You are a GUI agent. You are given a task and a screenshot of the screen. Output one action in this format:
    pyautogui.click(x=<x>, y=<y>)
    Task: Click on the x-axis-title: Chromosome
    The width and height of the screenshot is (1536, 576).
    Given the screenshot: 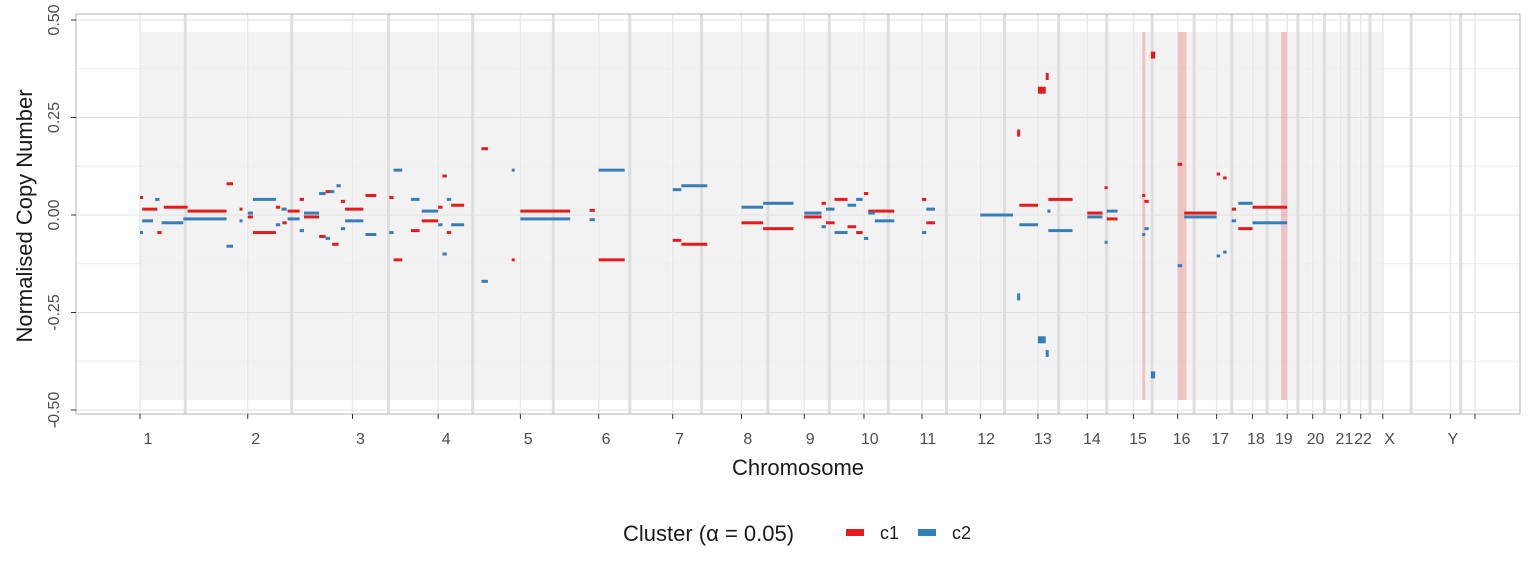 What is the action you would take?
    pyautogui.click(x=798, y=467)
    